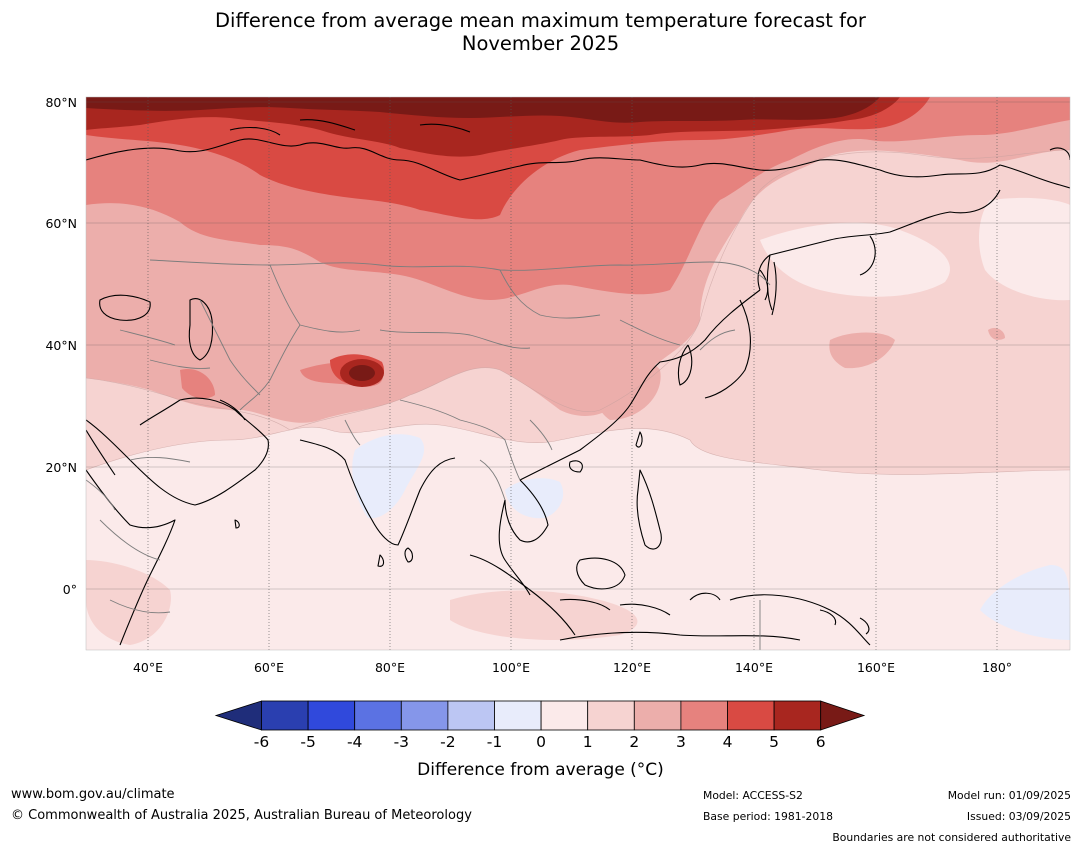  I want to click on colorbar-tick-label: 3, so click(680, 742).